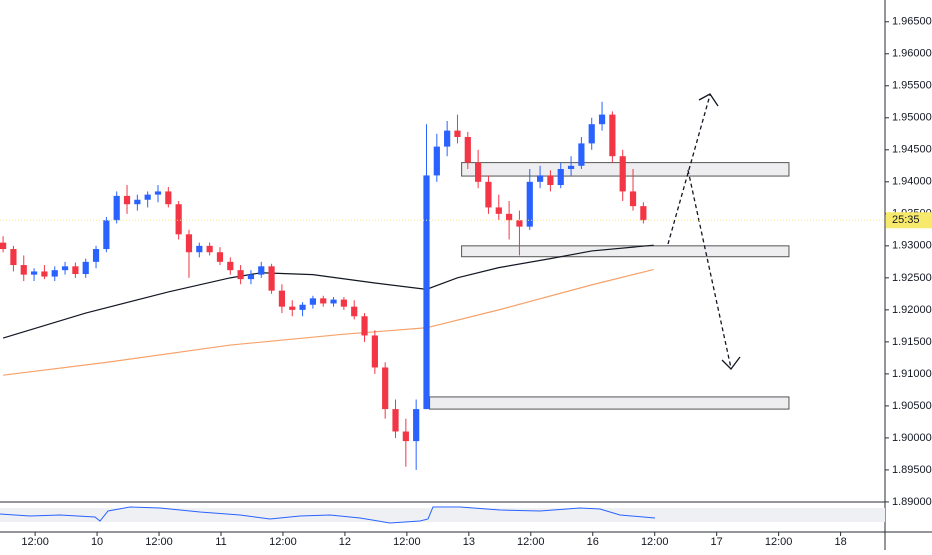 Image resolution: width=932 pixels, height=555 pixels. Describe the element at coordinates (912, 502) in the screenshot. I see `y-tick-label: 1.89000` at that location.